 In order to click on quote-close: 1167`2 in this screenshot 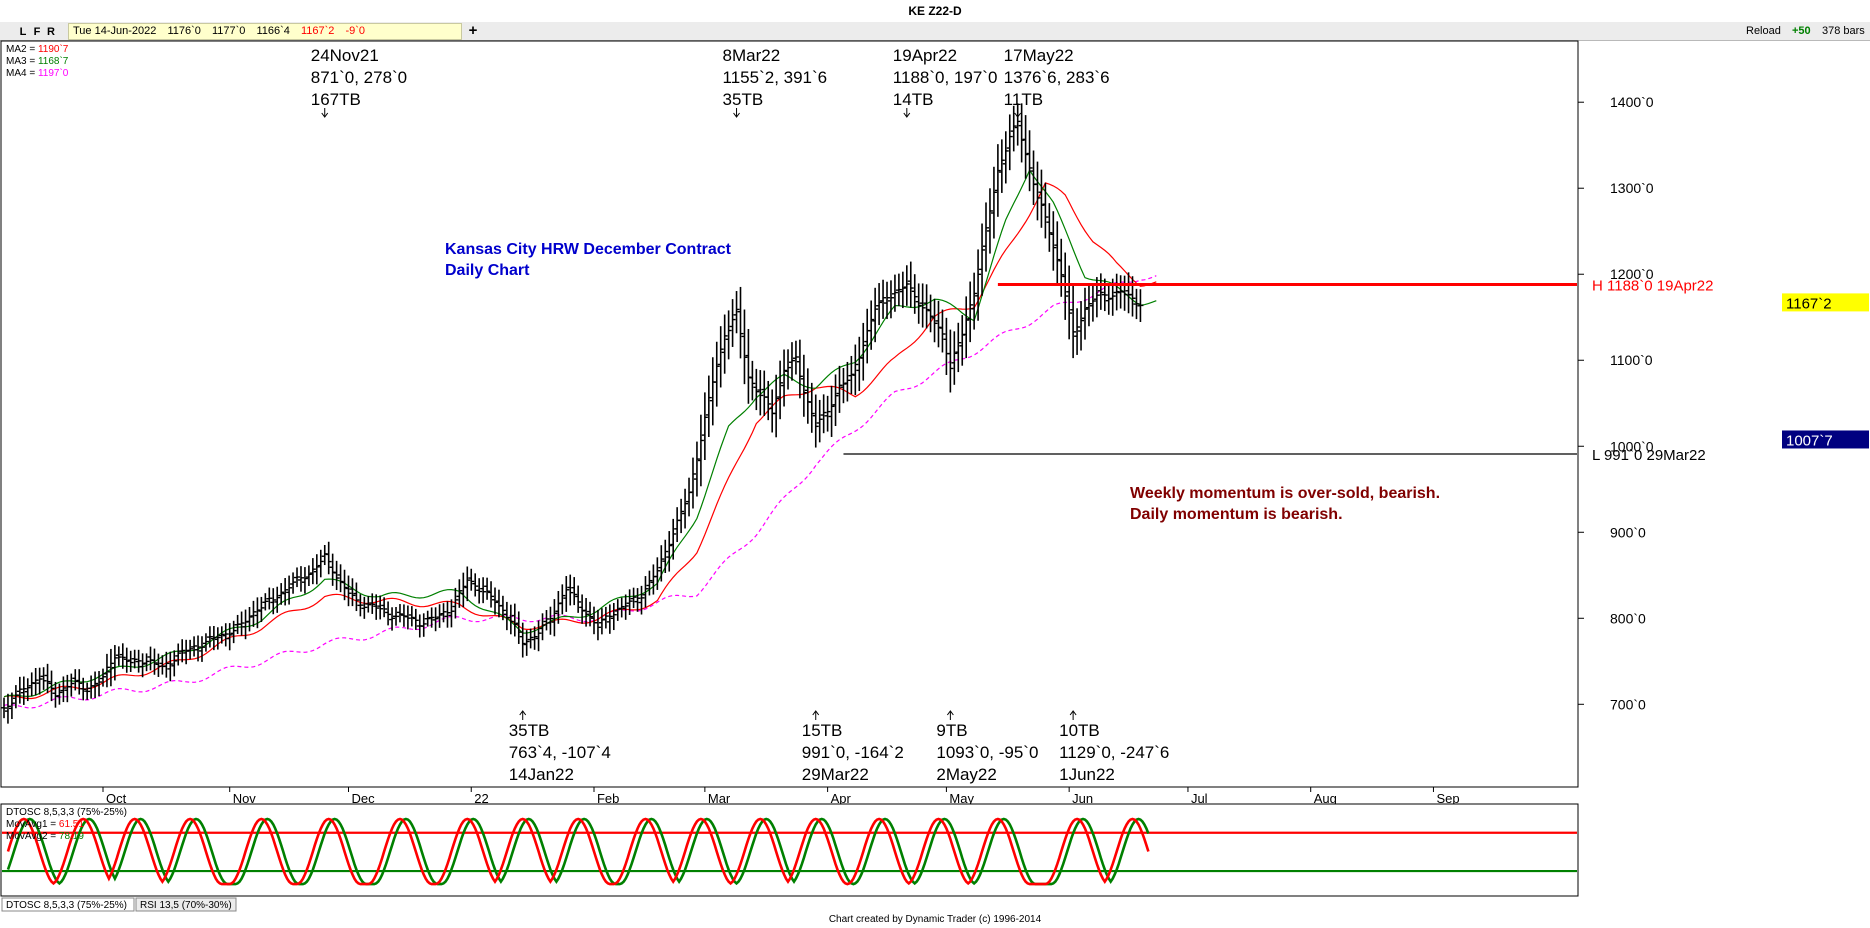, I will do `click(317, 31)`.